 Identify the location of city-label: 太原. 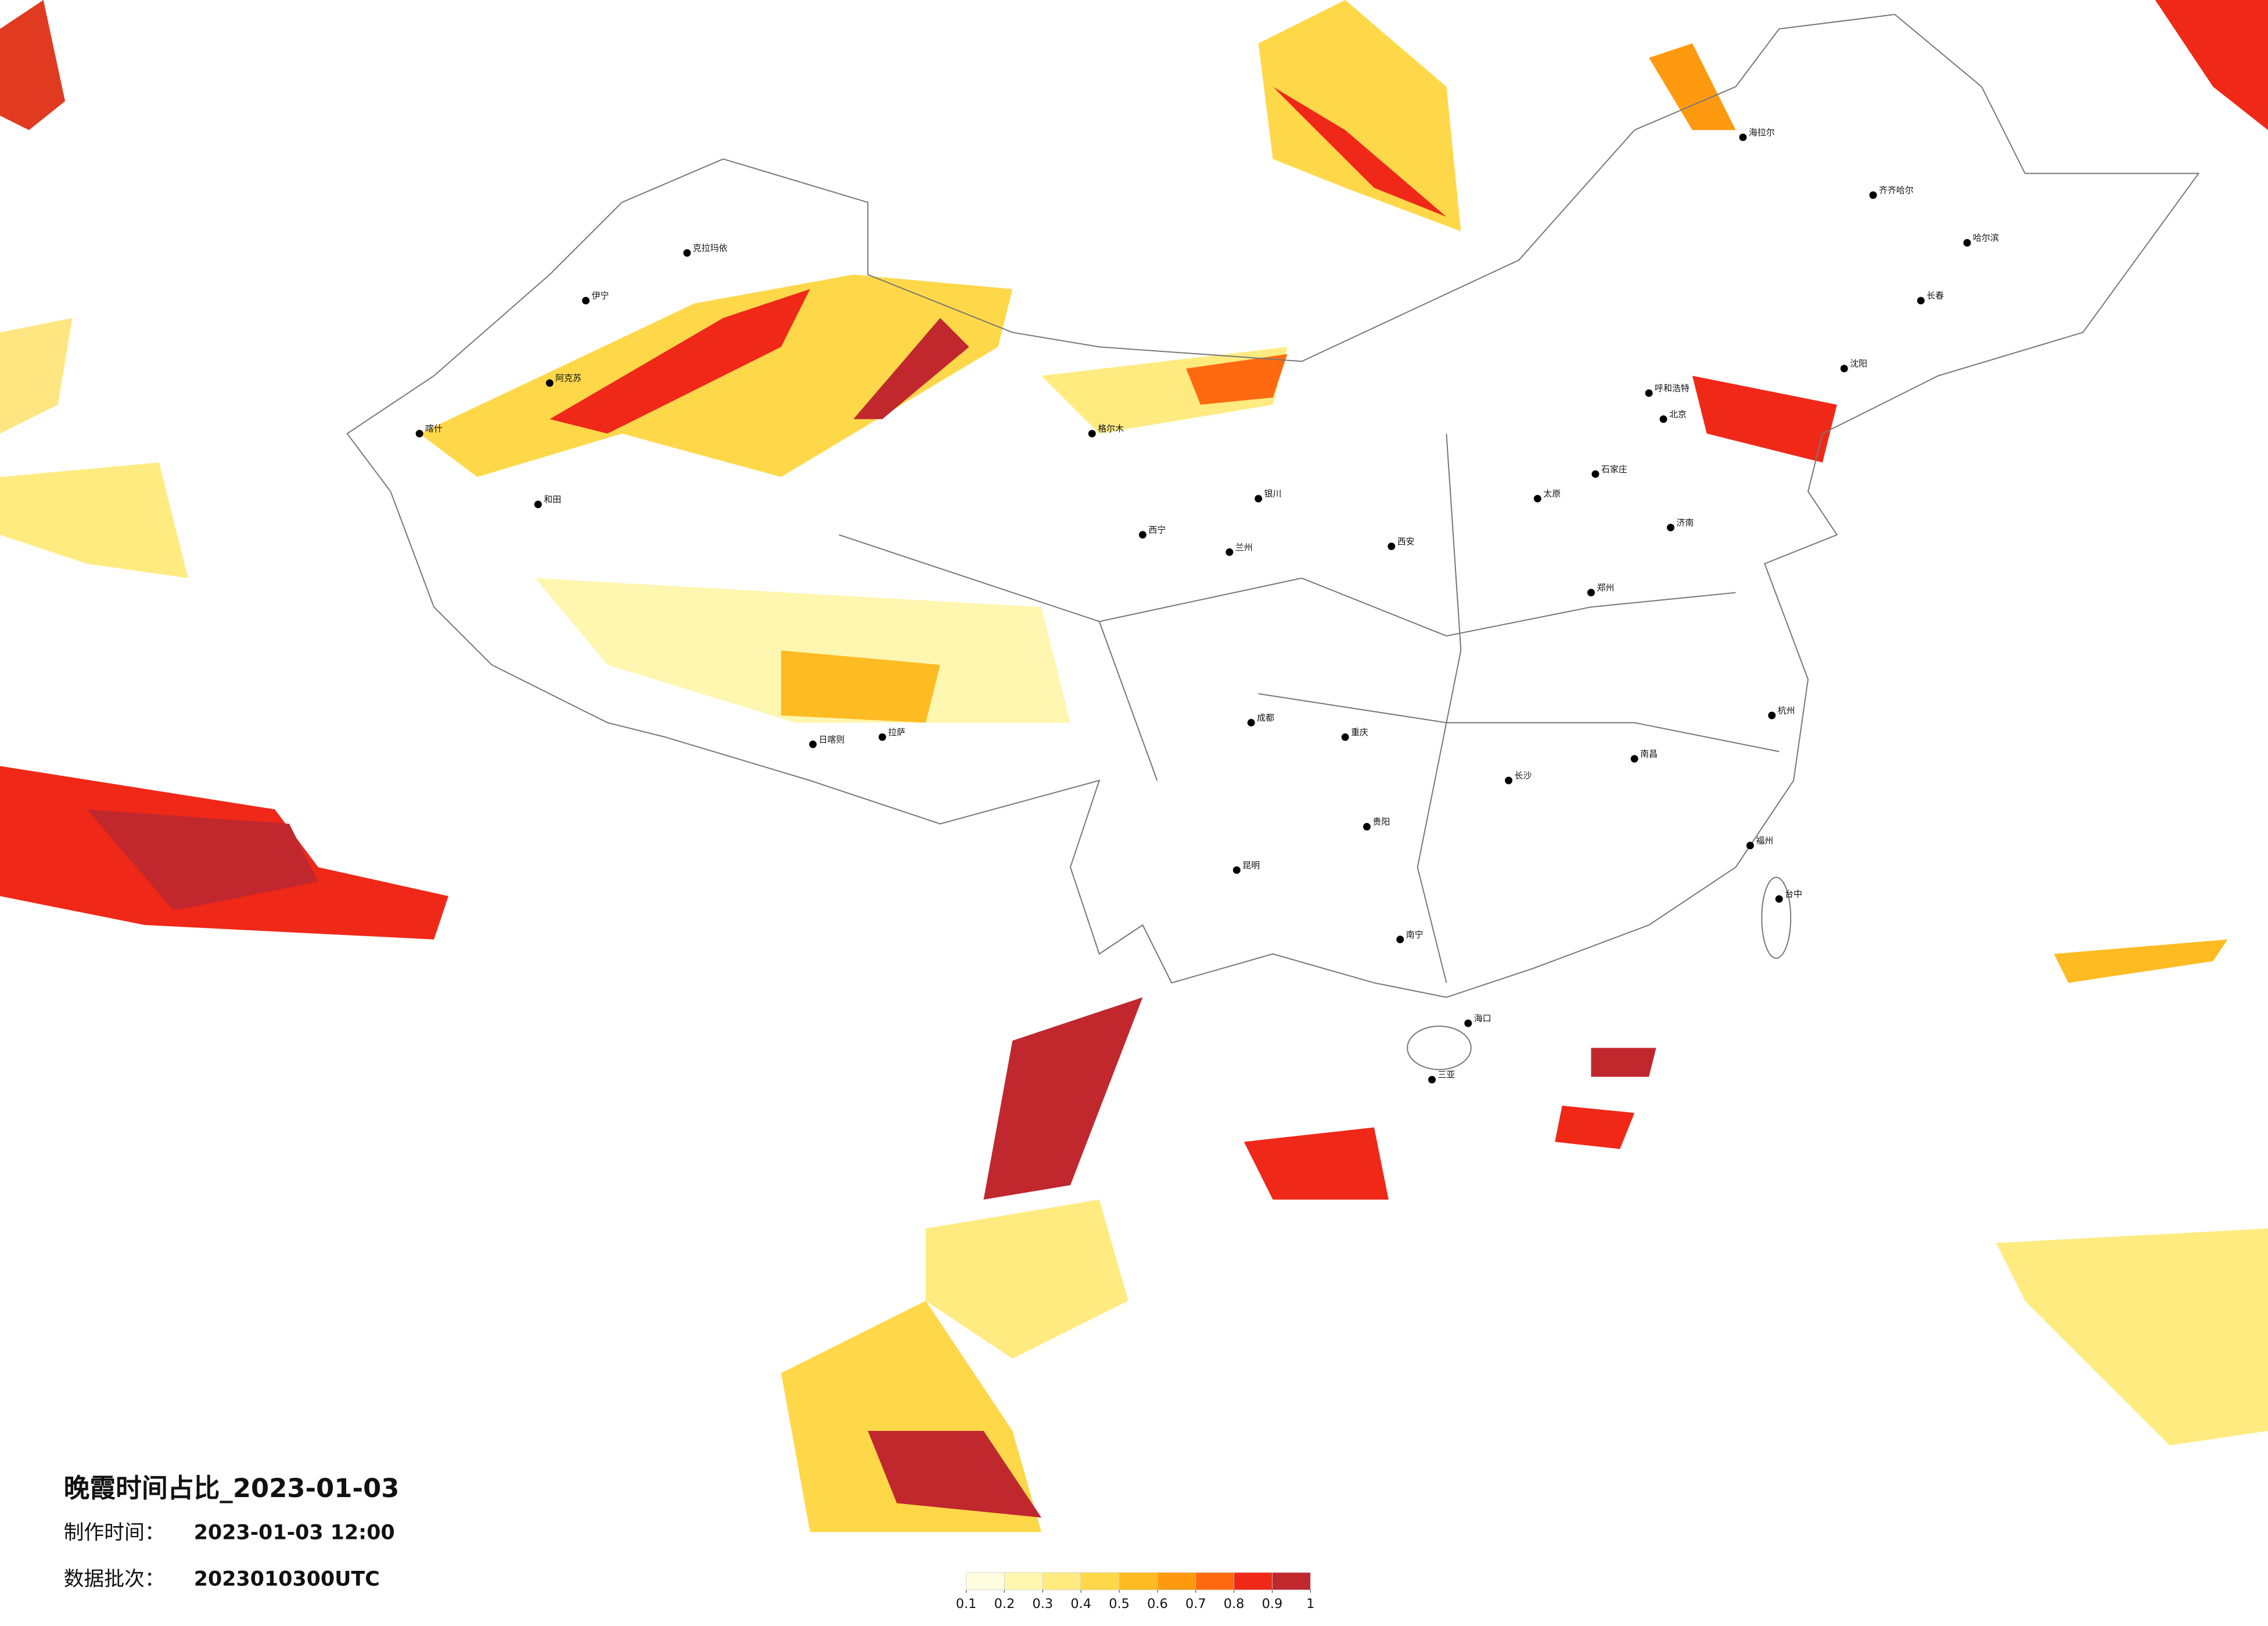
(1552, 494).